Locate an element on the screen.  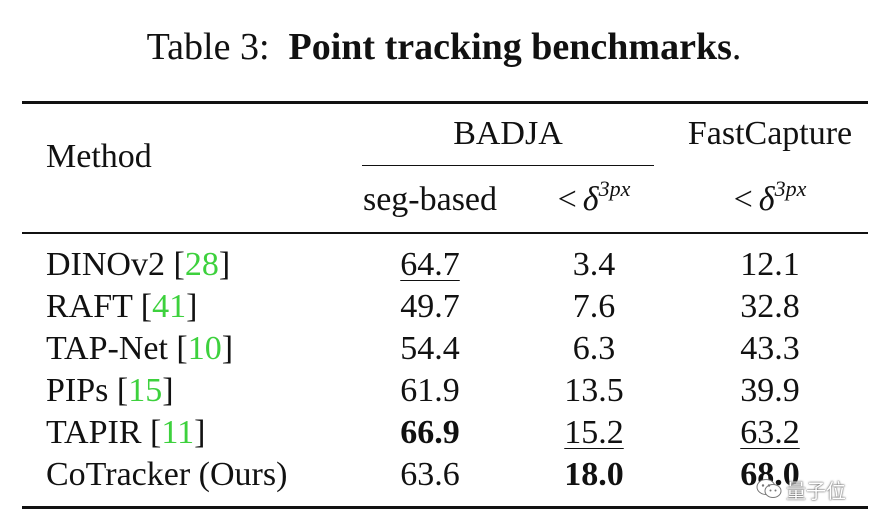
header-rule is located at coordinates (445, 233).